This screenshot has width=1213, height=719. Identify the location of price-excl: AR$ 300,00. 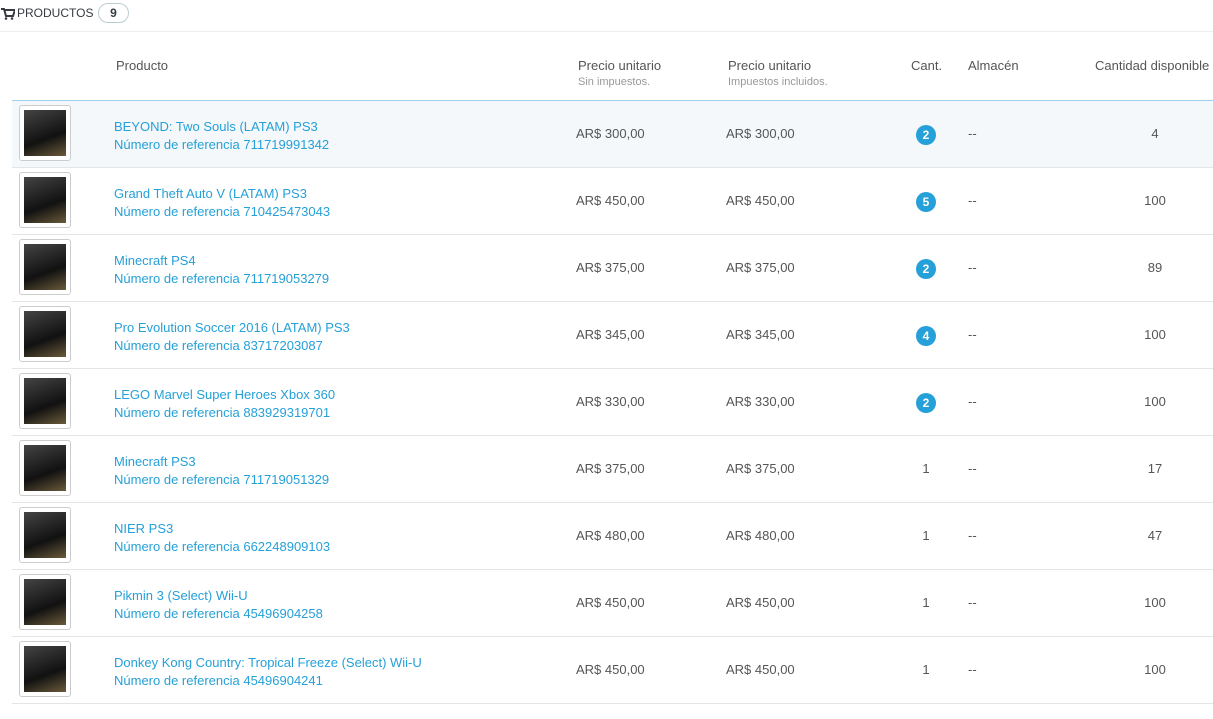
(610, 133).